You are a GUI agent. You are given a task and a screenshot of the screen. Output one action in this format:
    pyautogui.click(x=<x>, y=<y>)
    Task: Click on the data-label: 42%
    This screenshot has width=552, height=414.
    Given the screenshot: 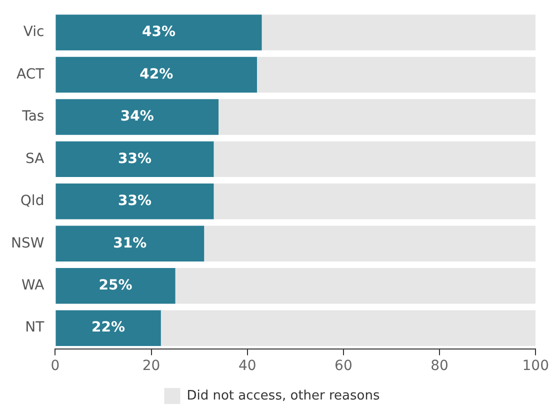 What is the action you would take?
    pyautogui.click(x=157, y=74)
    